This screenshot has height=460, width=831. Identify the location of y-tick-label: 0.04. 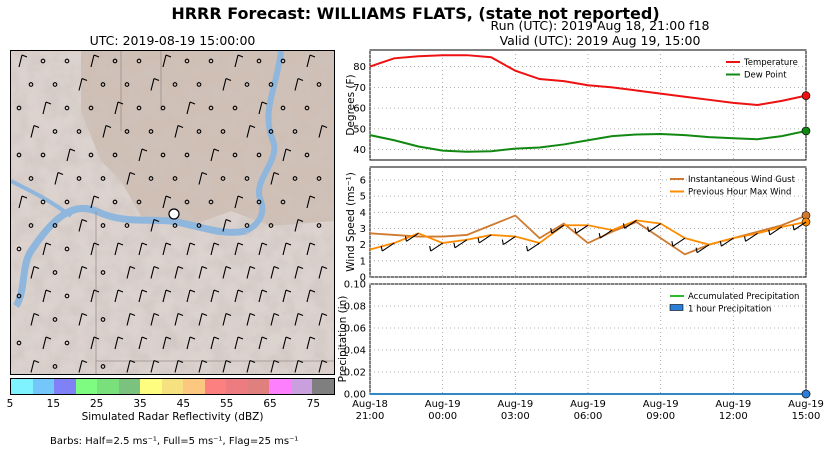
(355, 351).